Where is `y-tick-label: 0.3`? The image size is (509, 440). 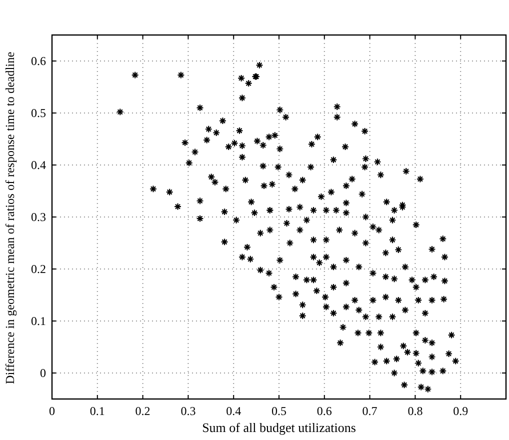 y-tick-label: 0.3 is located at coordinates (38, 217).